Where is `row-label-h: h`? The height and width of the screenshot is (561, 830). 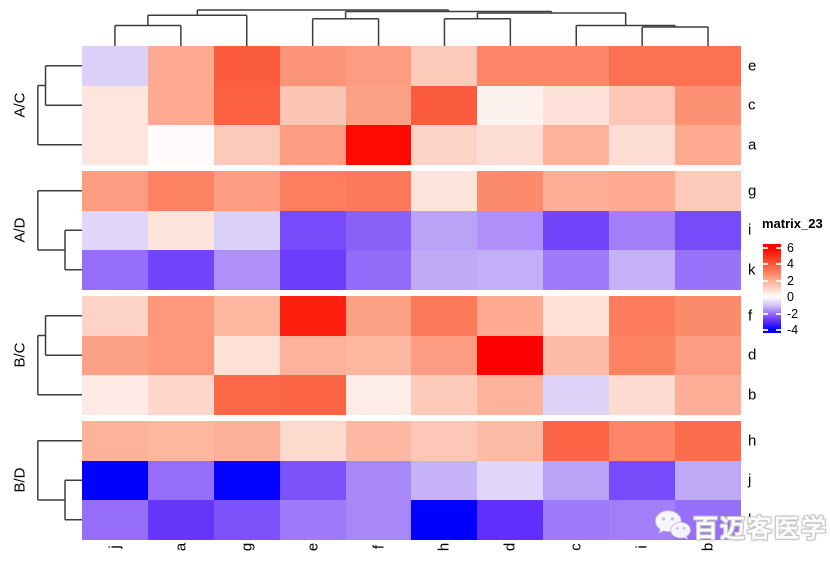
row-label-h: h is located at coordinates (752, 441).